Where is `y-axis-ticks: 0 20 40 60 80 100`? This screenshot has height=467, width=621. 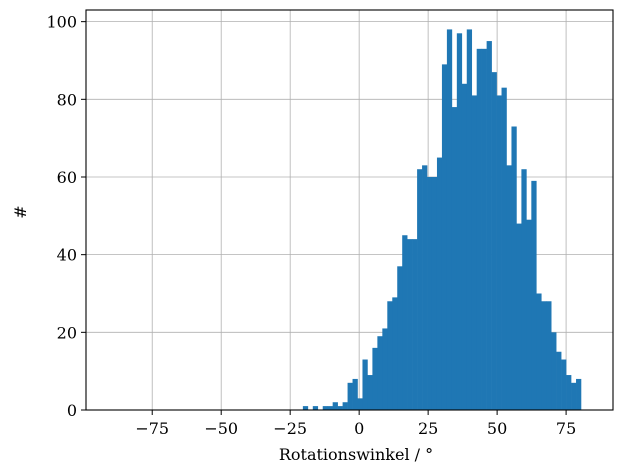
y-axis-ticks: 0 20 40 60 80 100 is located at coordinates (66, 216).